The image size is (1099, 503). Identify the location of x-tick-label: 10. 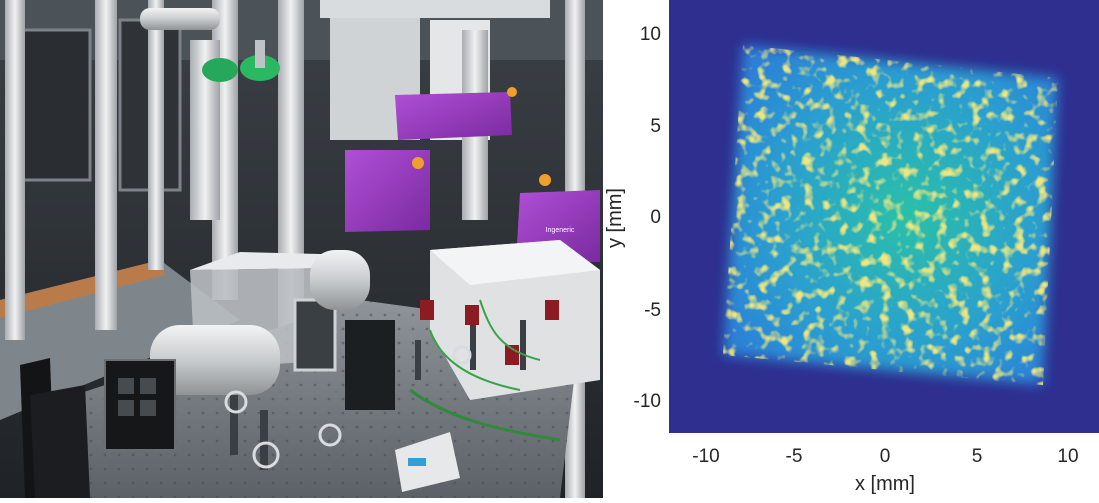
(1067, 456).